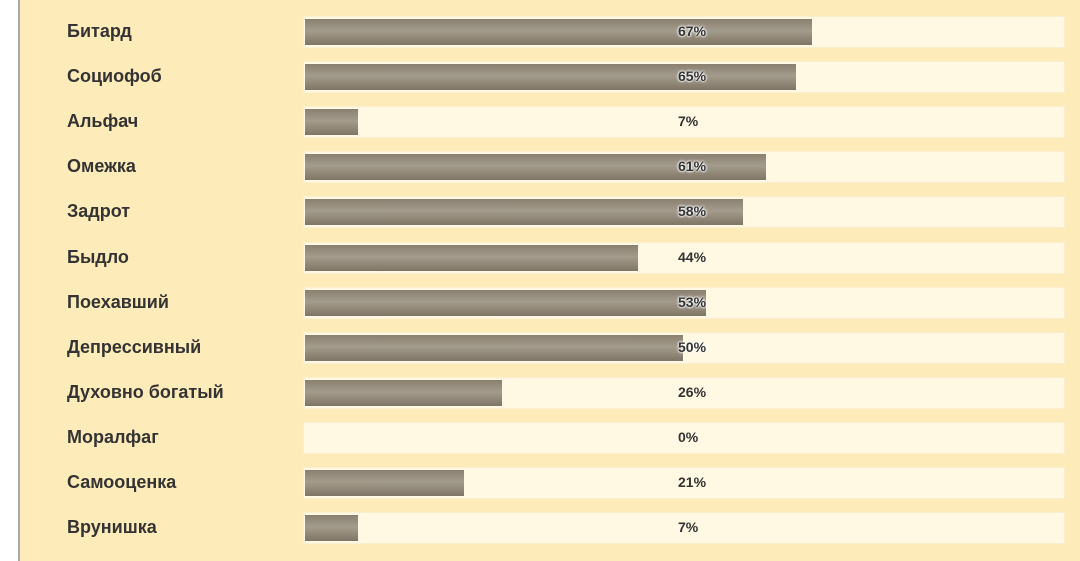 This screenshot has height=561, width=1080. I want to click on chart-row: Врунишка 7%, so click(550, 531).